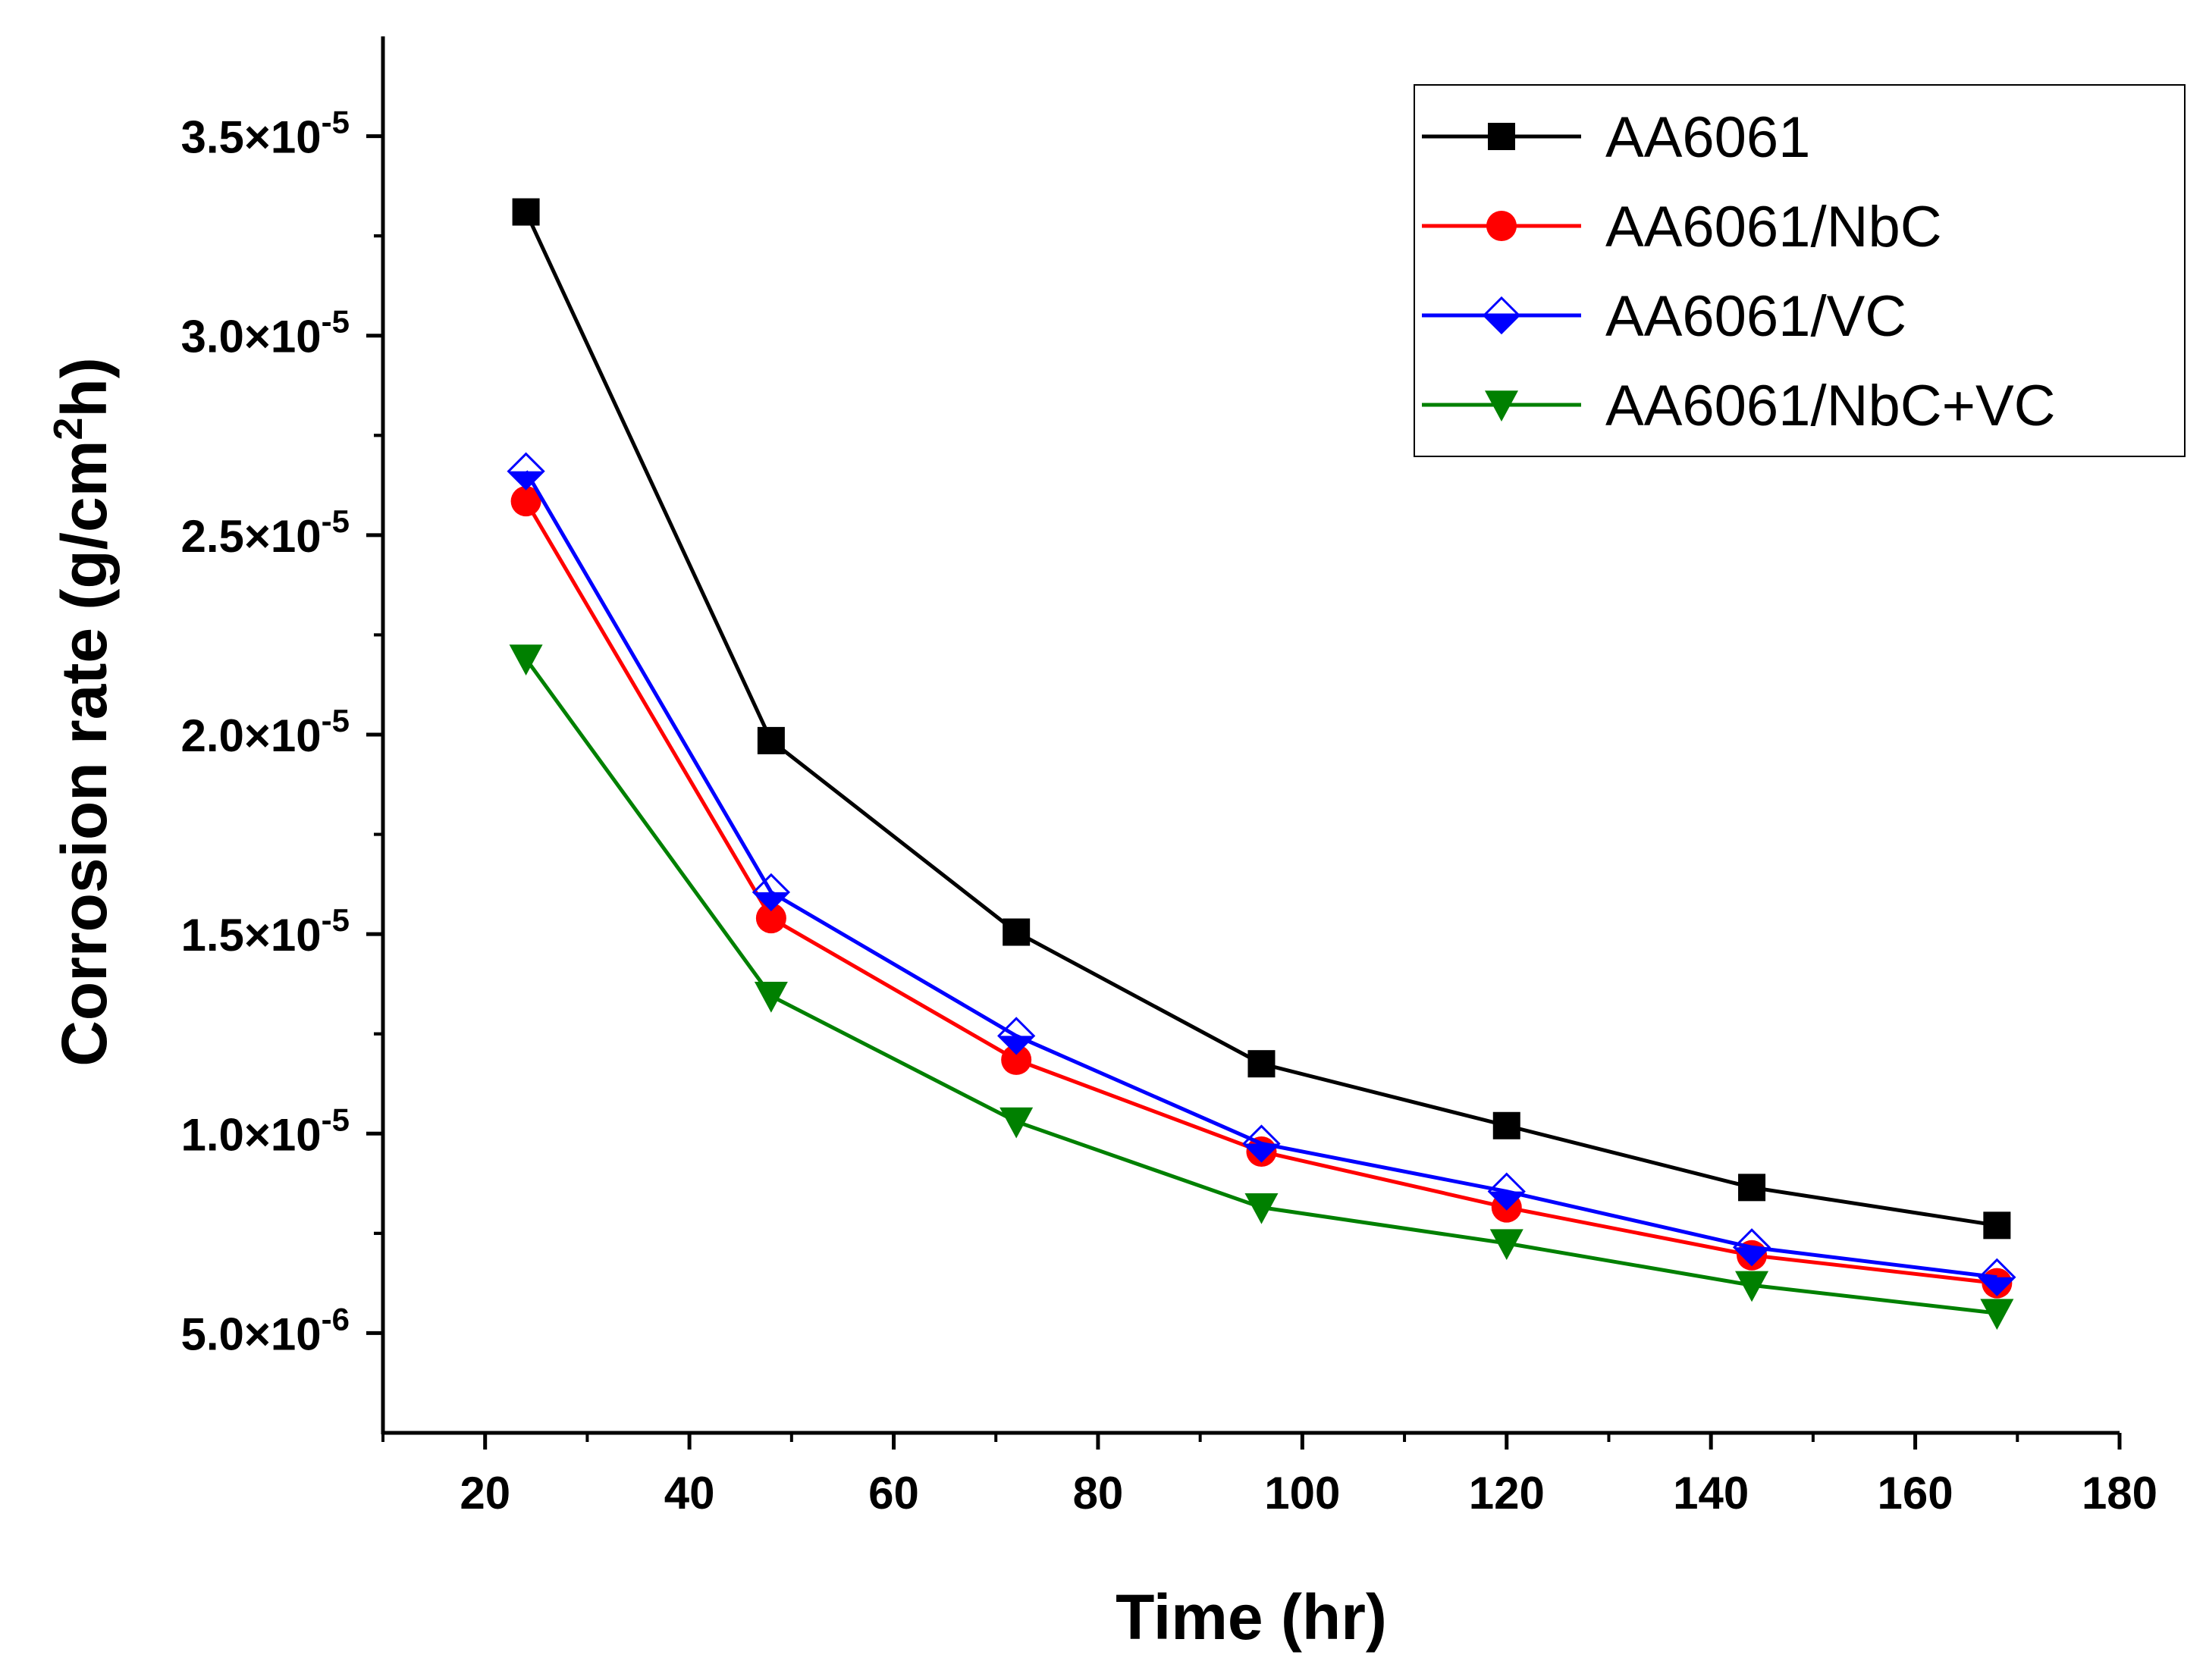 This screenshot has height=1680, width=2206. Describe the element at coordinates (689, 1493) in the screenshot. I see `x-tick-label: 40` at that location.